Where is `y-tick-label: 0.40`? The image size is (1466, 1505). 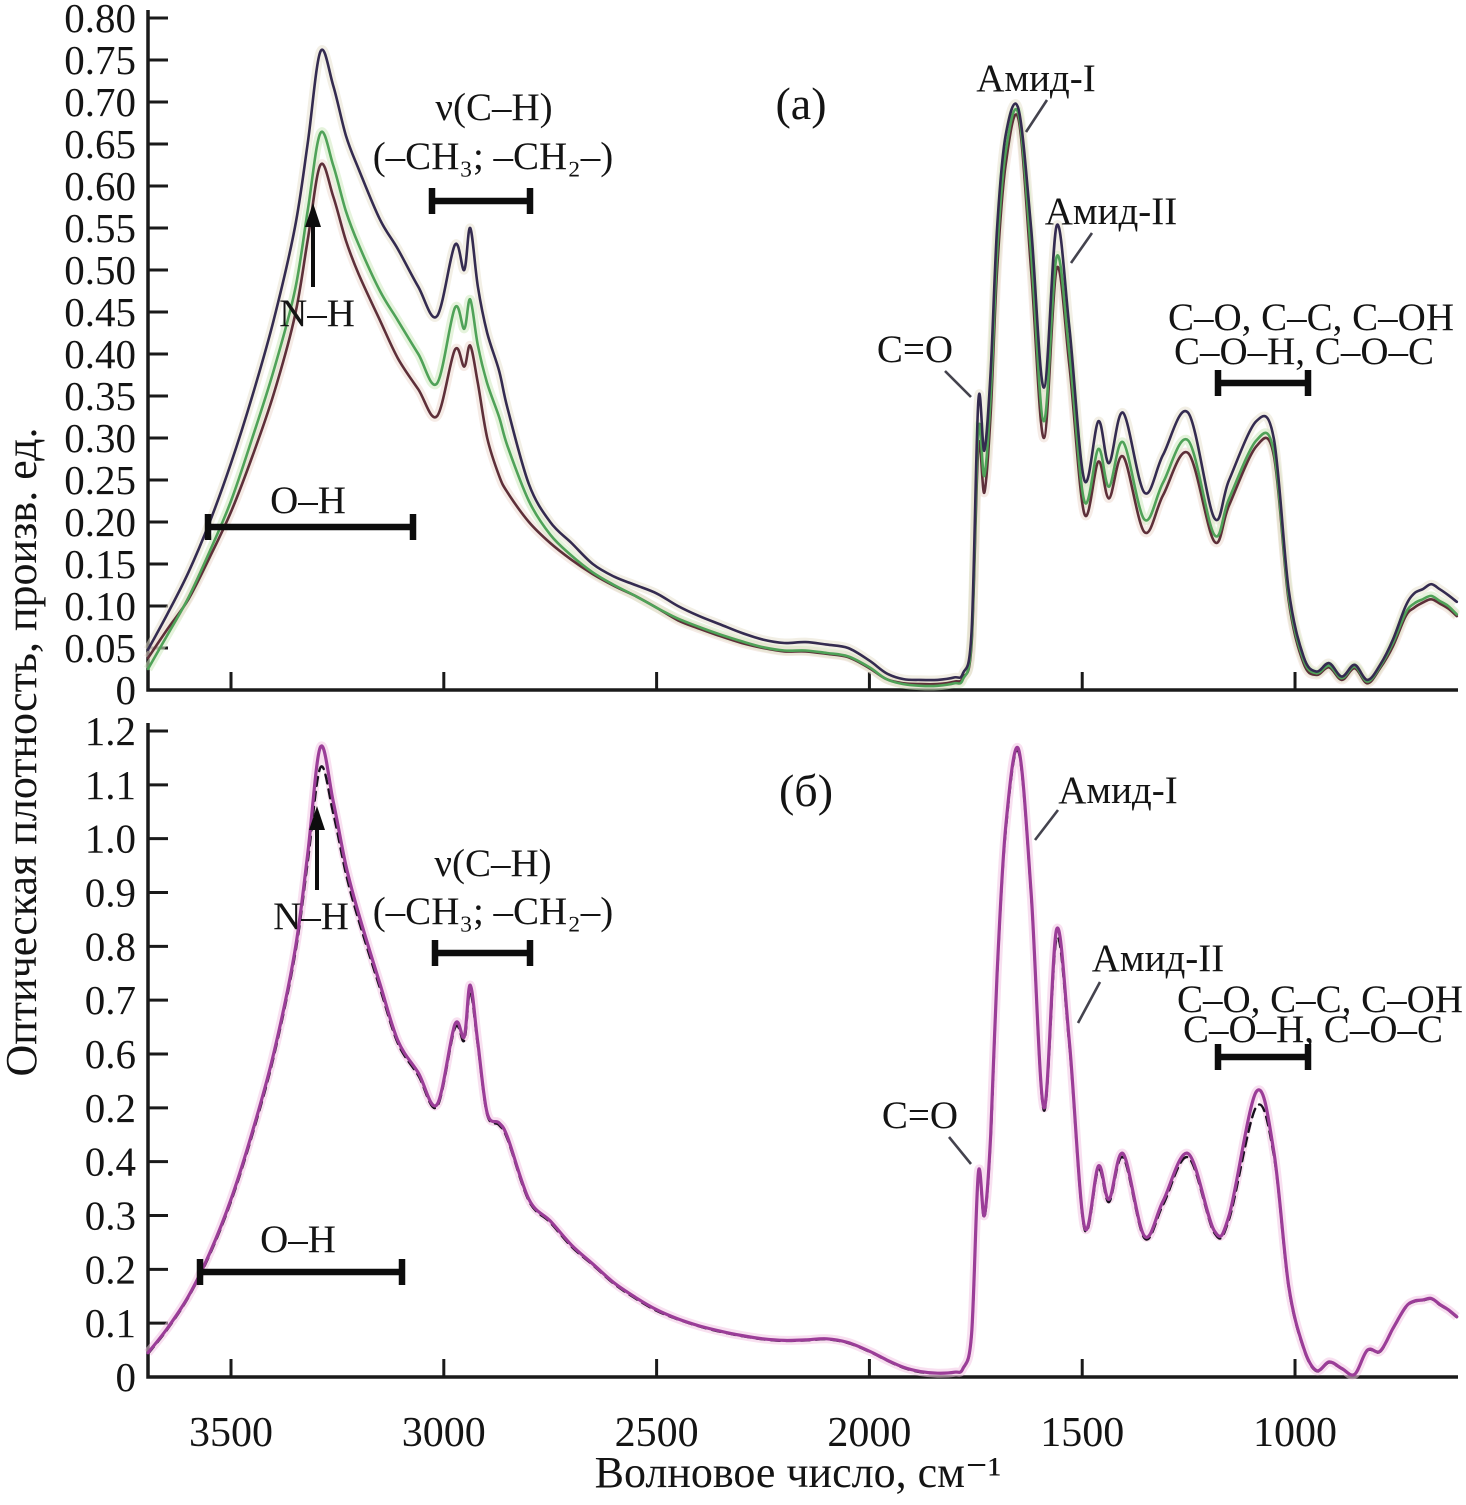
y-tick-label: 0.40 is located at coordinates (100, 354).